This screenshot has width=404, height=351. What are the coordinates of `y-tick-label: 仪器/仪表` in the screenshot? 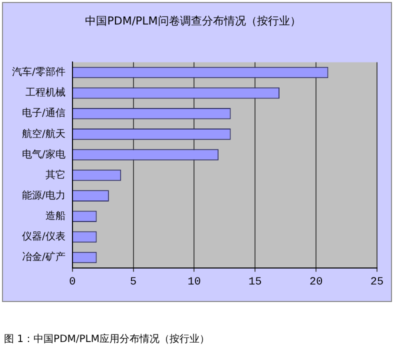 It's located at (44, 236).